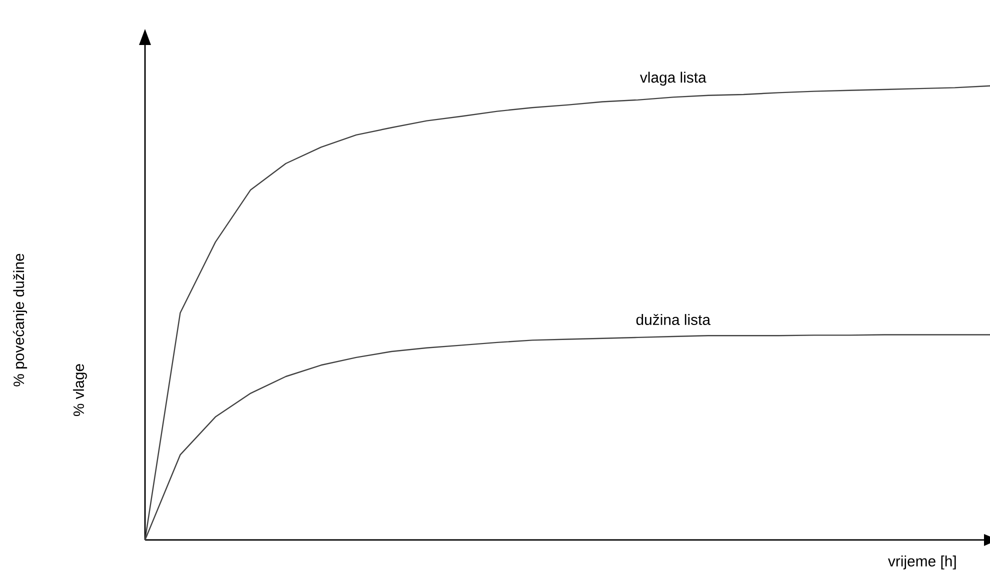  Describe the element at coordinates (673, 79) in the screenshot. I see `series-label: vlaga lista` at that location.